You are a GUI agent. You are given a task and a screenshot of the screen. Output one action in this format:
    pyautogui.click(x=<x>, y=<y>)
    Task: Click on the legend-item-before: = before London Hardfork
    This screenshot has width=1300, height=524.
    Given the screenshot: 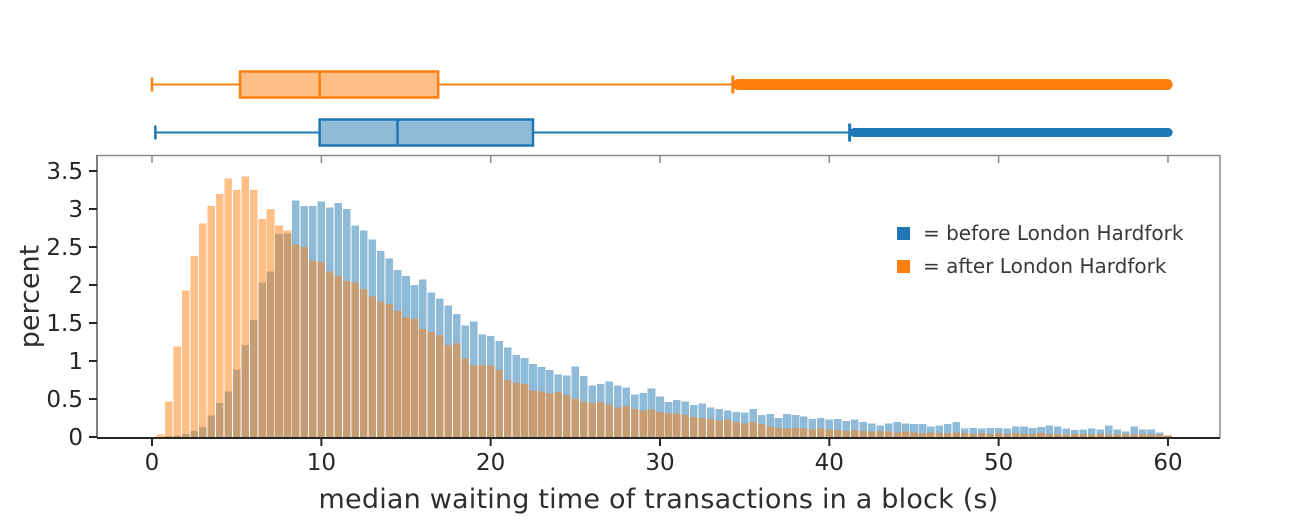 What is the action you would take?
    pyautogui.click(x=1040, y=233)
    